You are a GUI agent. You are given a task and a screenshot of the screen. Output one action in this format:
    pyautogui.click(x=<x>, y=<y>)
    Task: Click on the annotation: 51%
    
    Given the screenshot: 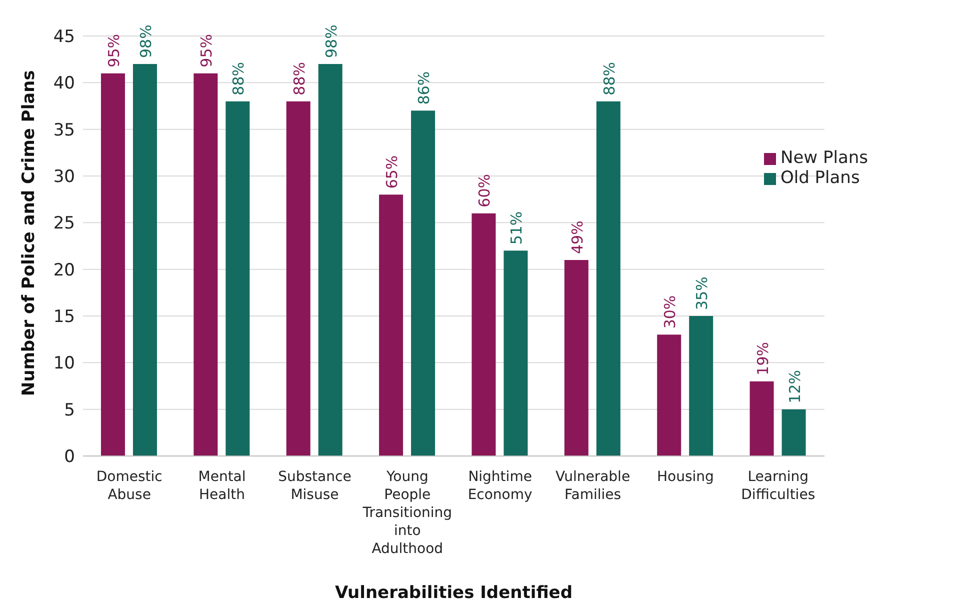 What is the action you would take?
    pyautogui.click(x=517, y=228)
    